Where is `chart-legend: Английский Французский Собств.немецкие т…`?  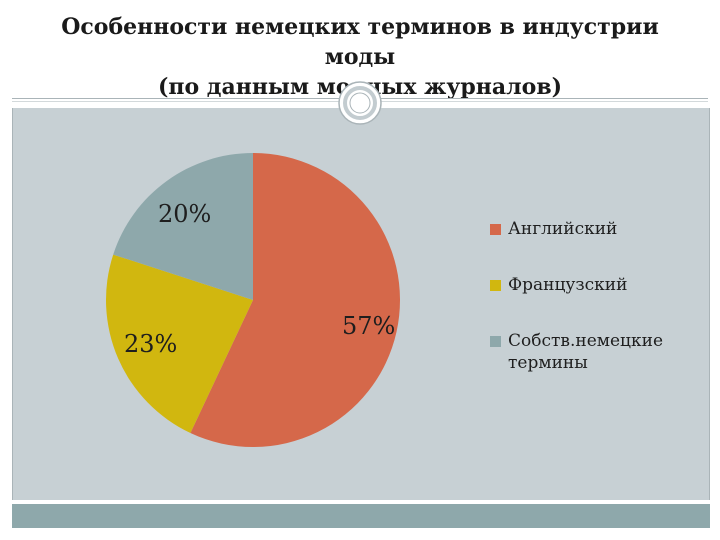 chart-legend: Английский Французский Собств.немецкие т… is located at coordinates (595, 313).